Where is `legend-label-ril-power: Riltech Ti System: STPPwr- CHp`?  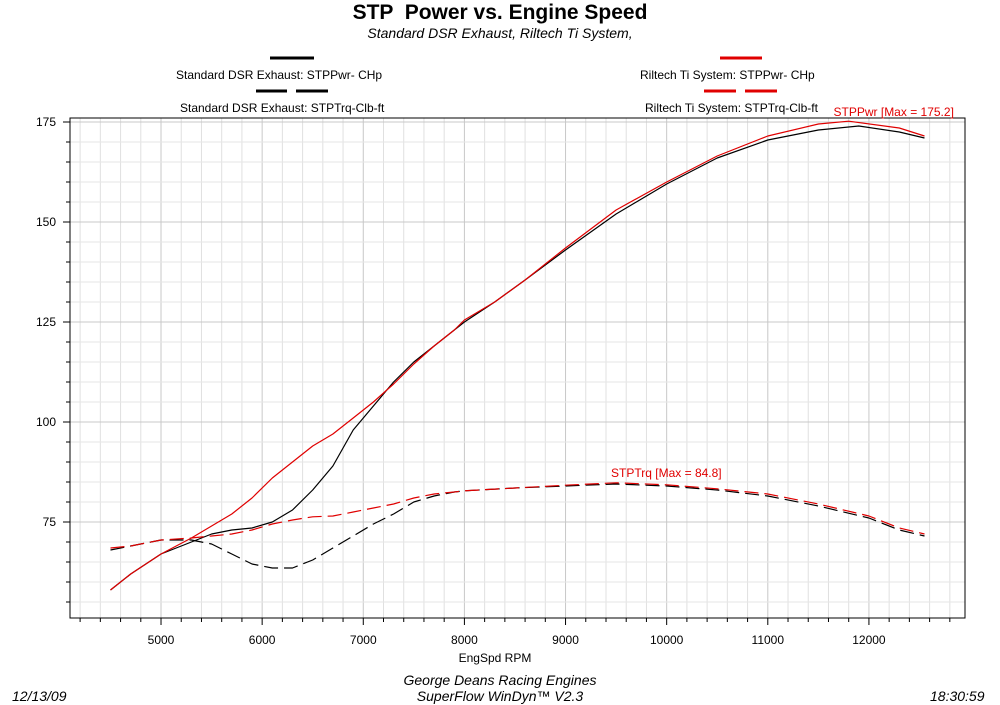
legend-label-ril-power: Riltech Ti System: STPPwr- CHp is located at coordinates (727, 75).